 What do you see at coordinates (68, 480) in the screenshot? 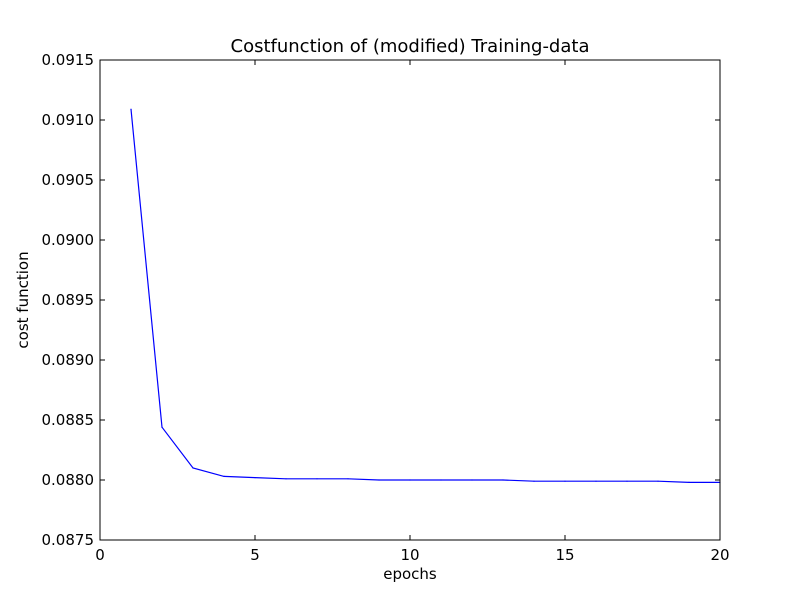
I see `y-tick-label: 0.0880` at bounding box center [68, 480].